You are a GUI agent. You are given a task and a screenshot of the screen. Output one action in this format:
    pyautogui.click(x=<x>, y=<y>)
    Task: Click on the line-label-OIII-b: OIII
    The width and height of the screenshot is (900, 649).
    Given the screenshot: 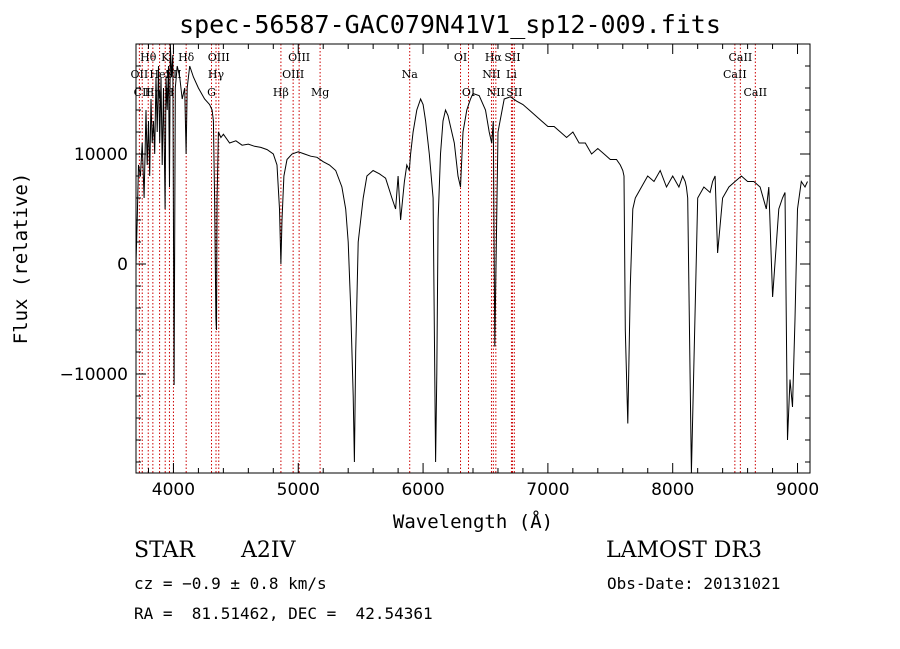 What is the action you would take?
    pyautogui.click(x=293, y=74)
    